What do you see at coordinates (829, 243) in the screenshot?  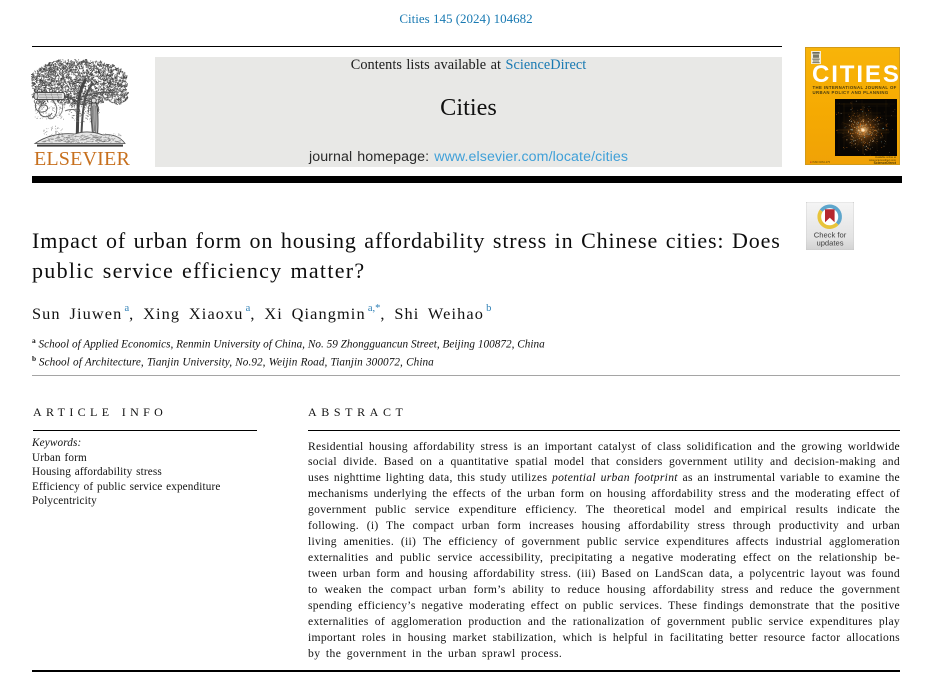 I see `svg-text: updates` at bounding box center [829, 243].